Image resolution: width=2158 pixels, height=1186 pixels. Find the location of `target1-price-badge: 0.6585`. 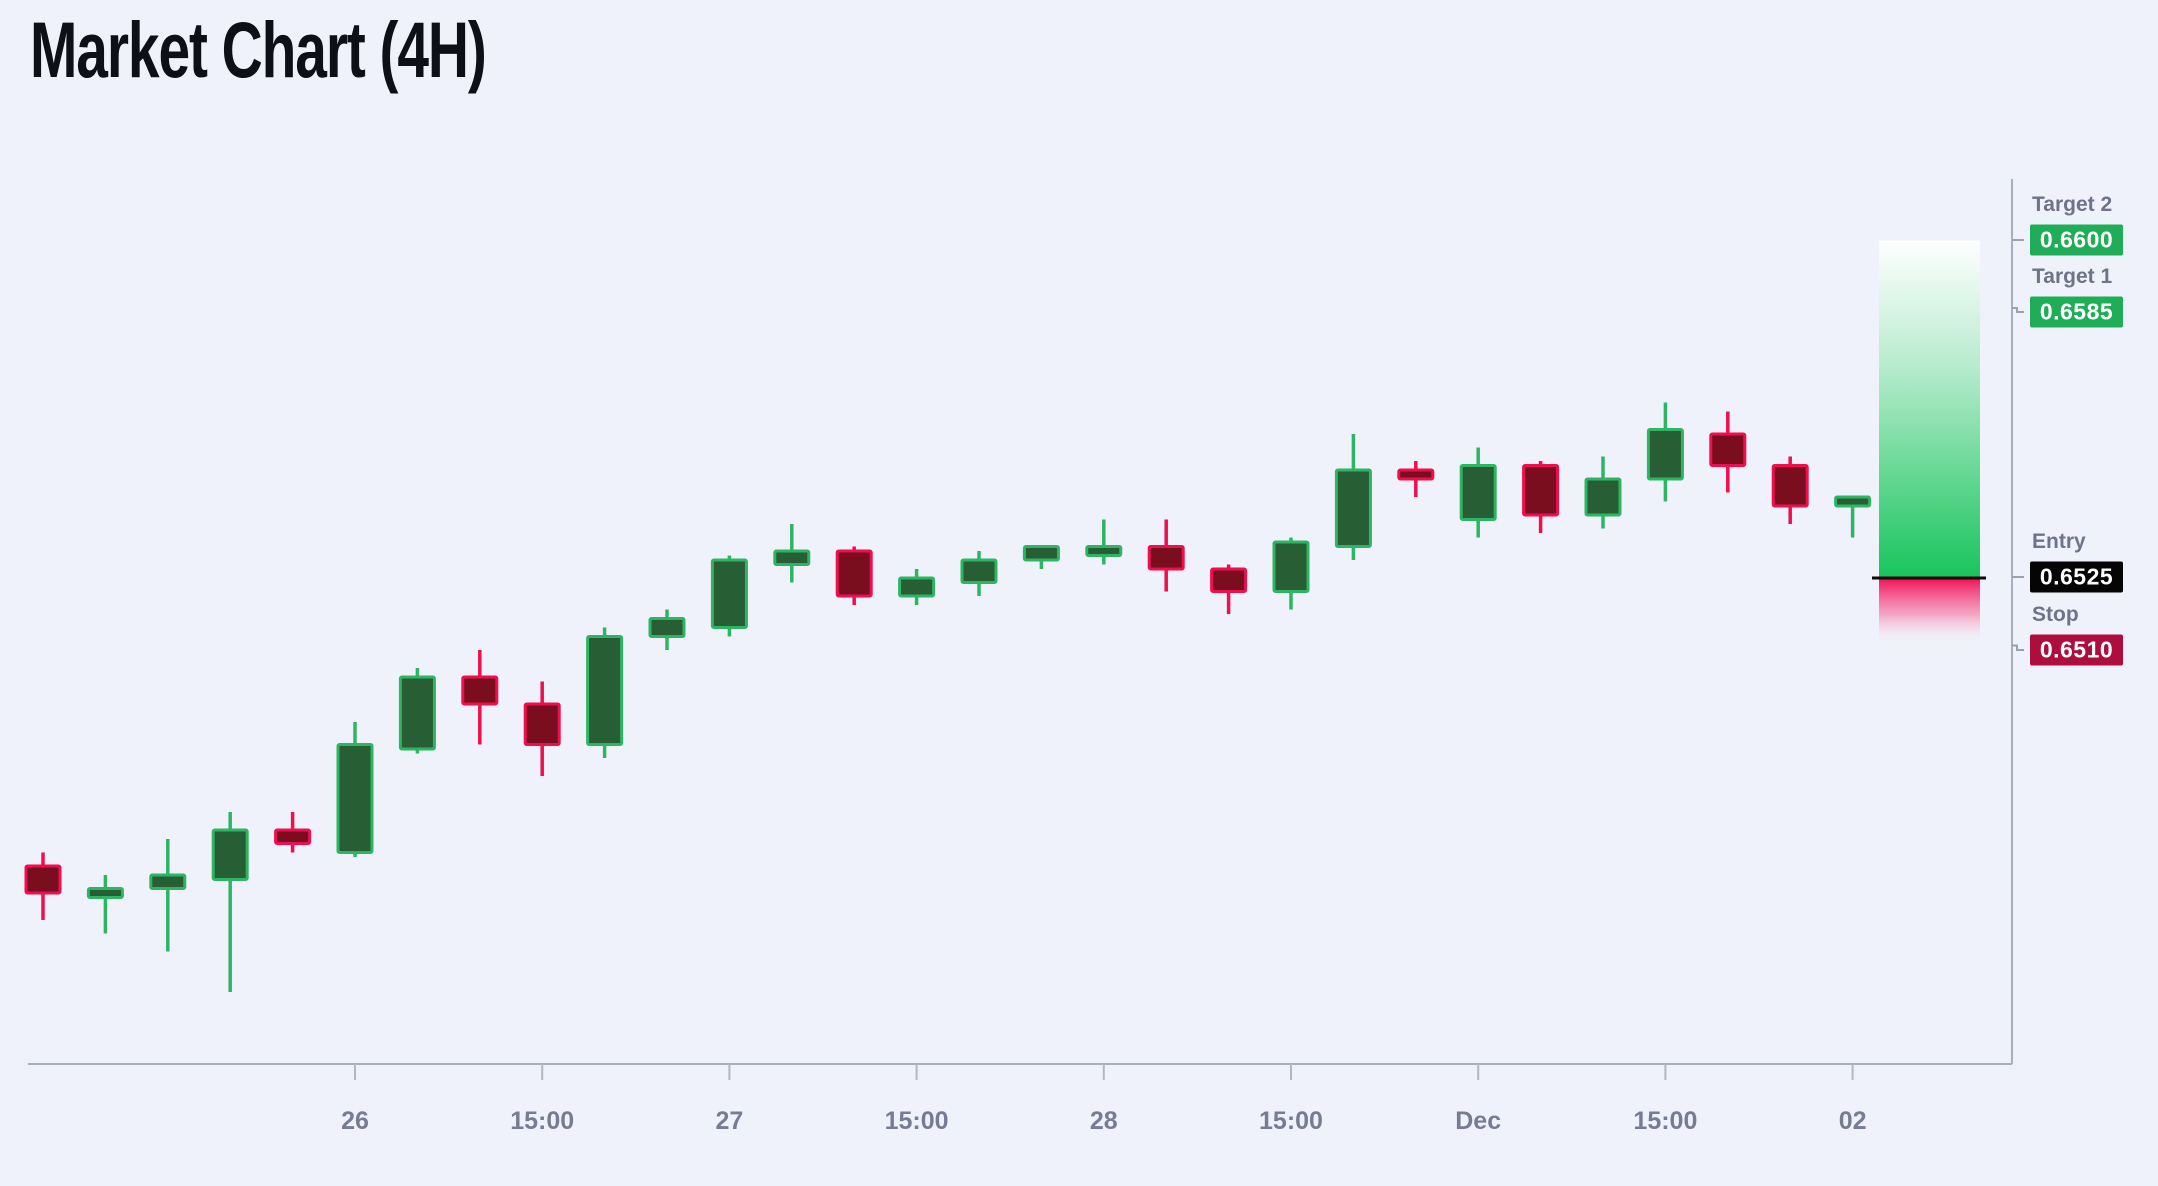

target1-price-badge: 0.6585 is located at coordinates (2076, 312).